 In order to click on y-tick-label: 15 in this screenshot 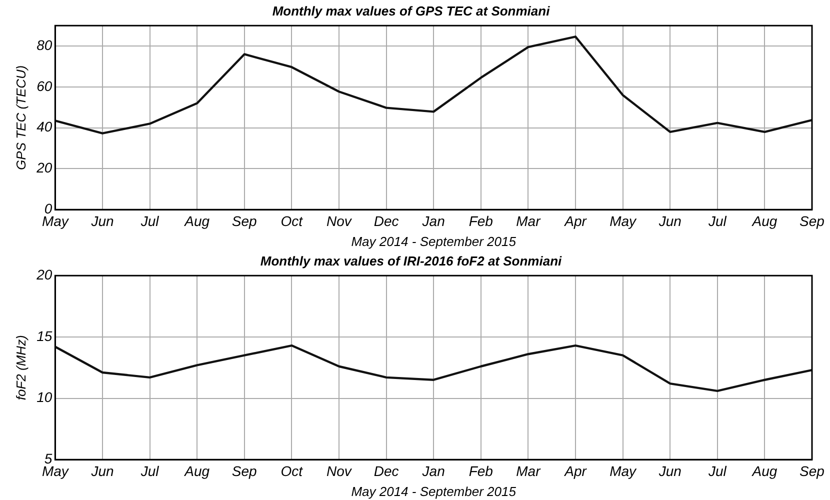, I will do `click(44, 336)`.